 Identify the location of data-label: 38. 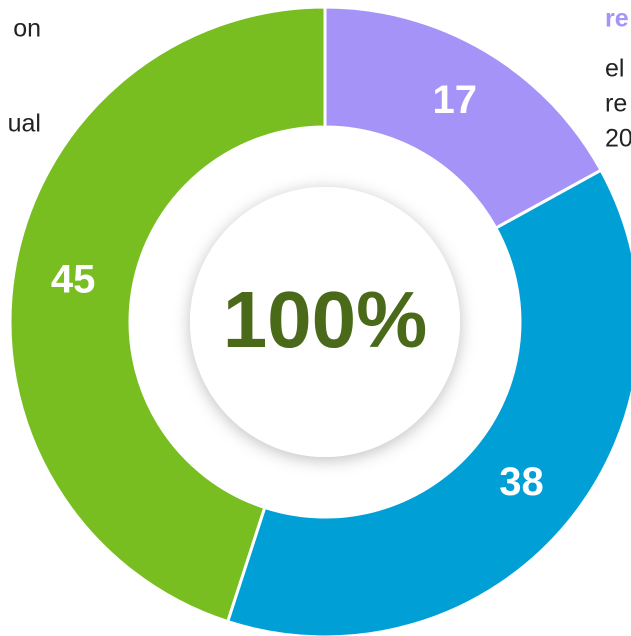
(521, 482).